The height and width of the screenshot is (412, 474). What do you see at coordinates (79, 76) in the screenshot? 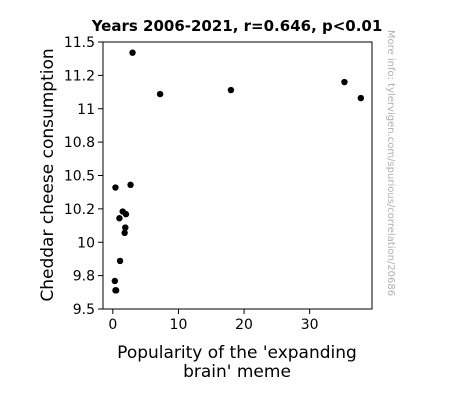
I see `y-tick-label: 11.2` at bounding box center [79, 76].